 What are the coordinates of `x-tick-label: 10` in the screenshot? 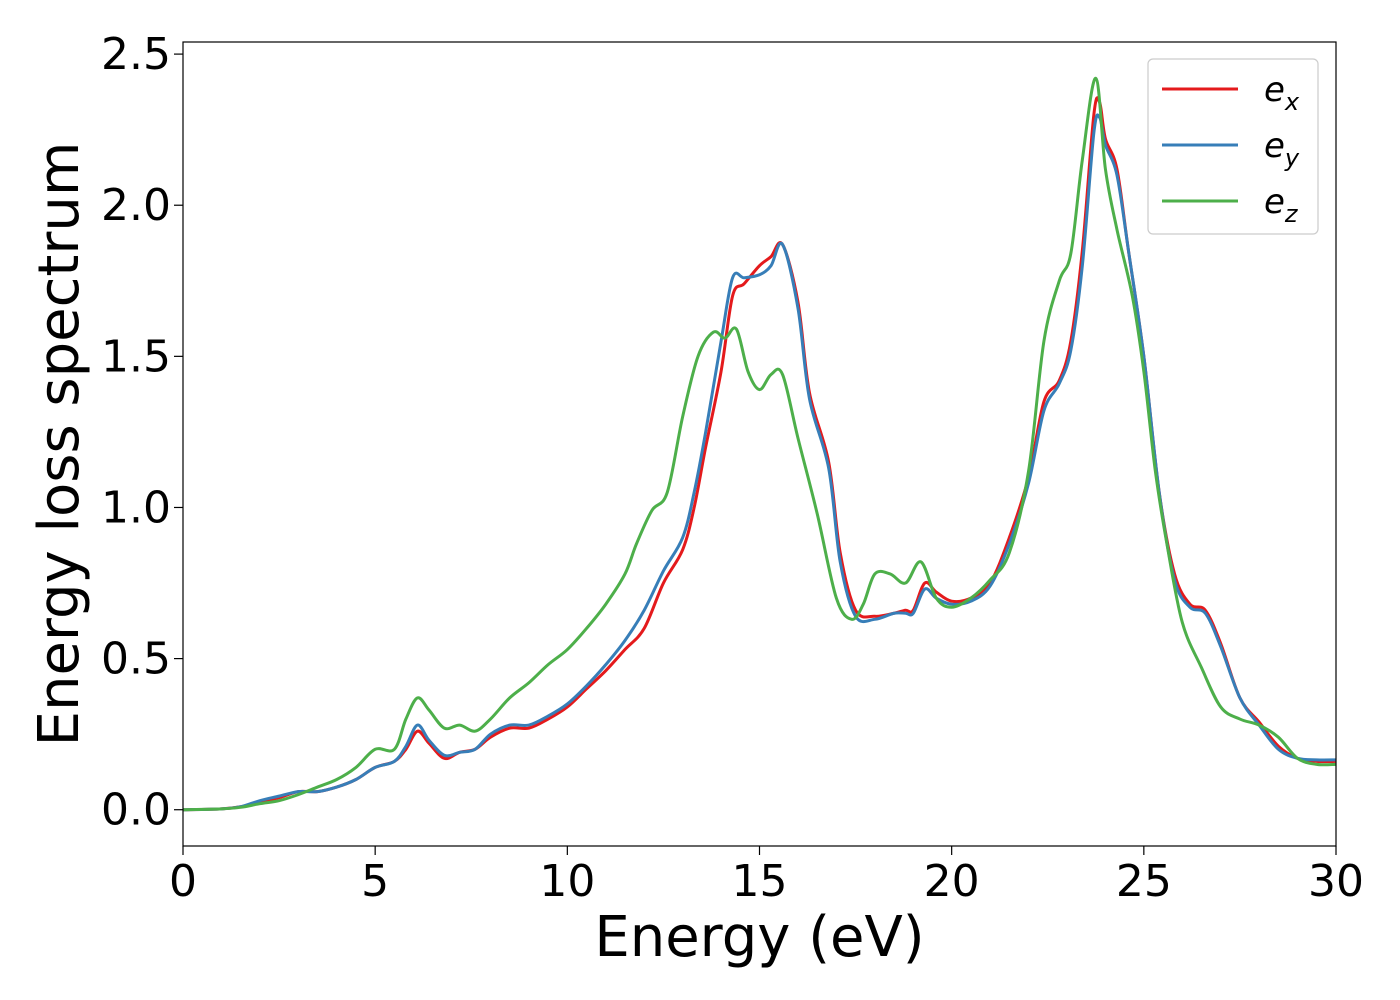 It's located at (567, 881).